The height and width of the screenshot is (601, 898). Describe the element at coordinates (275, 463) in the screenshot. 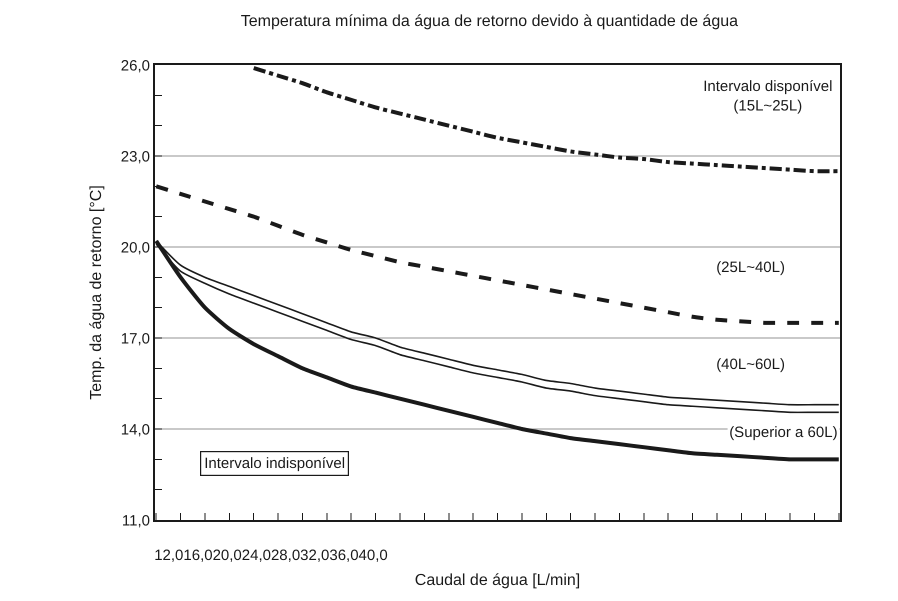

I see `annotation: Intervalo indisponível` at that location.